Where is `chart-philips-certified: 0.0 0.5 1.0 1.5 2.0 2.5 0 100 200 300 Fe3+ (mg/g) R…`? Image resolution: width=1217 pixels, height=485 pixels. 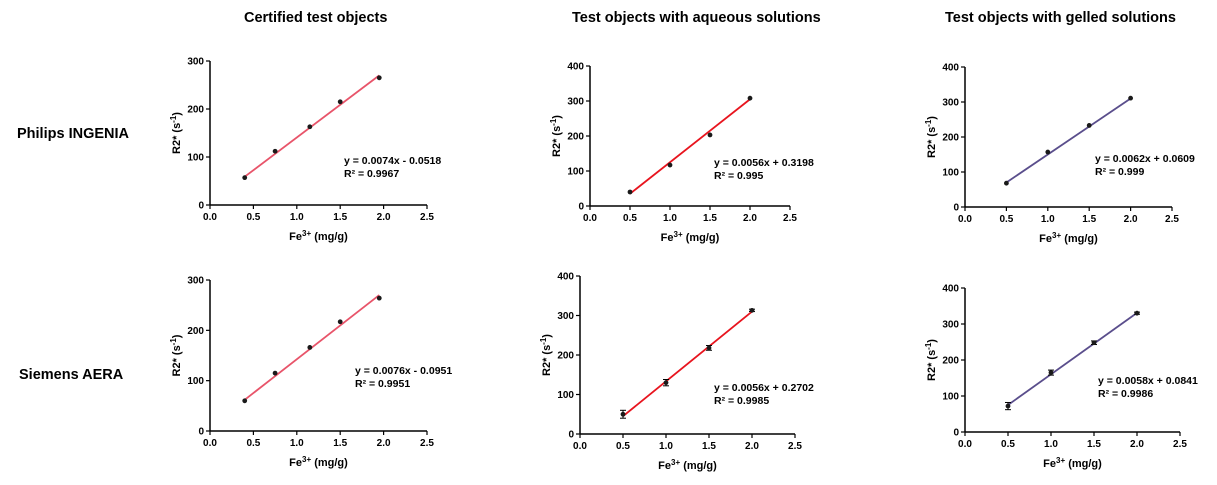 chart-philips-certified: 0.0 0.5 1.0 1.5 2.0 2.5 0 100 200 300 Fe3+ (mg/g) R… is located at coordinates (305, 150).